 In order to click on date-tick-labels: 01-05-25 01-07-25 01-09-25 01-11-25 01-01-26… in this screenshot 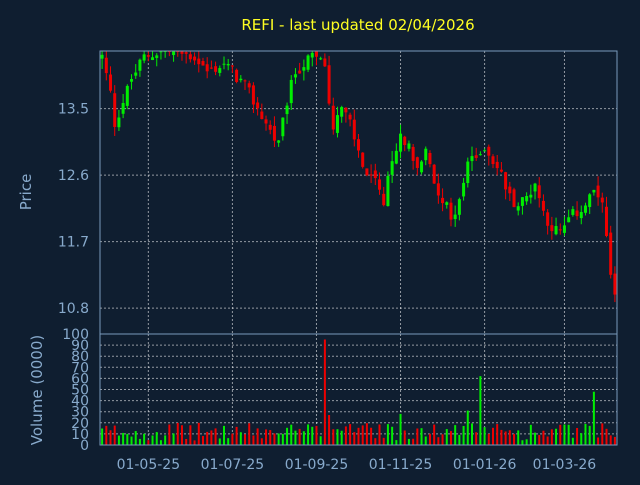, I will do `click(357, 465)`.